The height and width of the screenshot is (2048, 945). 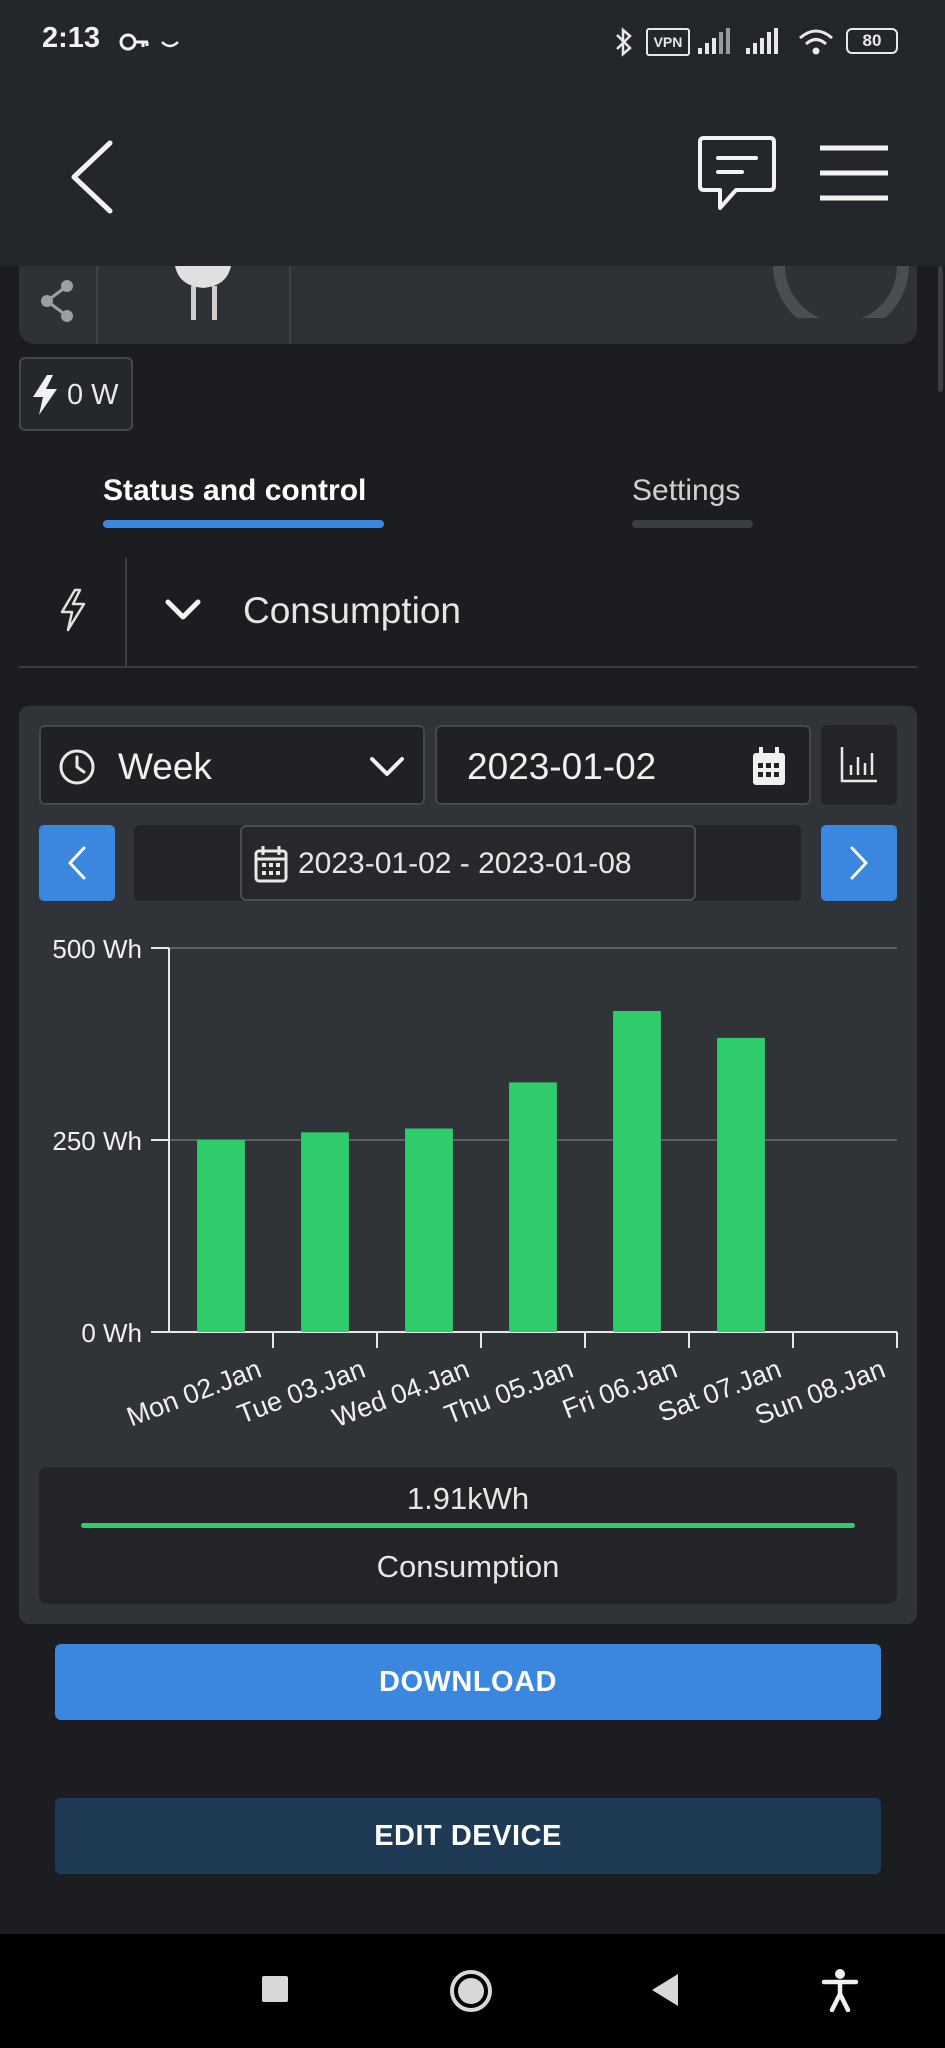 What do you see at coordinates (93, 395) in the screenshot?
I see `power-reading: 0 W` at bounding box center [93, 395].